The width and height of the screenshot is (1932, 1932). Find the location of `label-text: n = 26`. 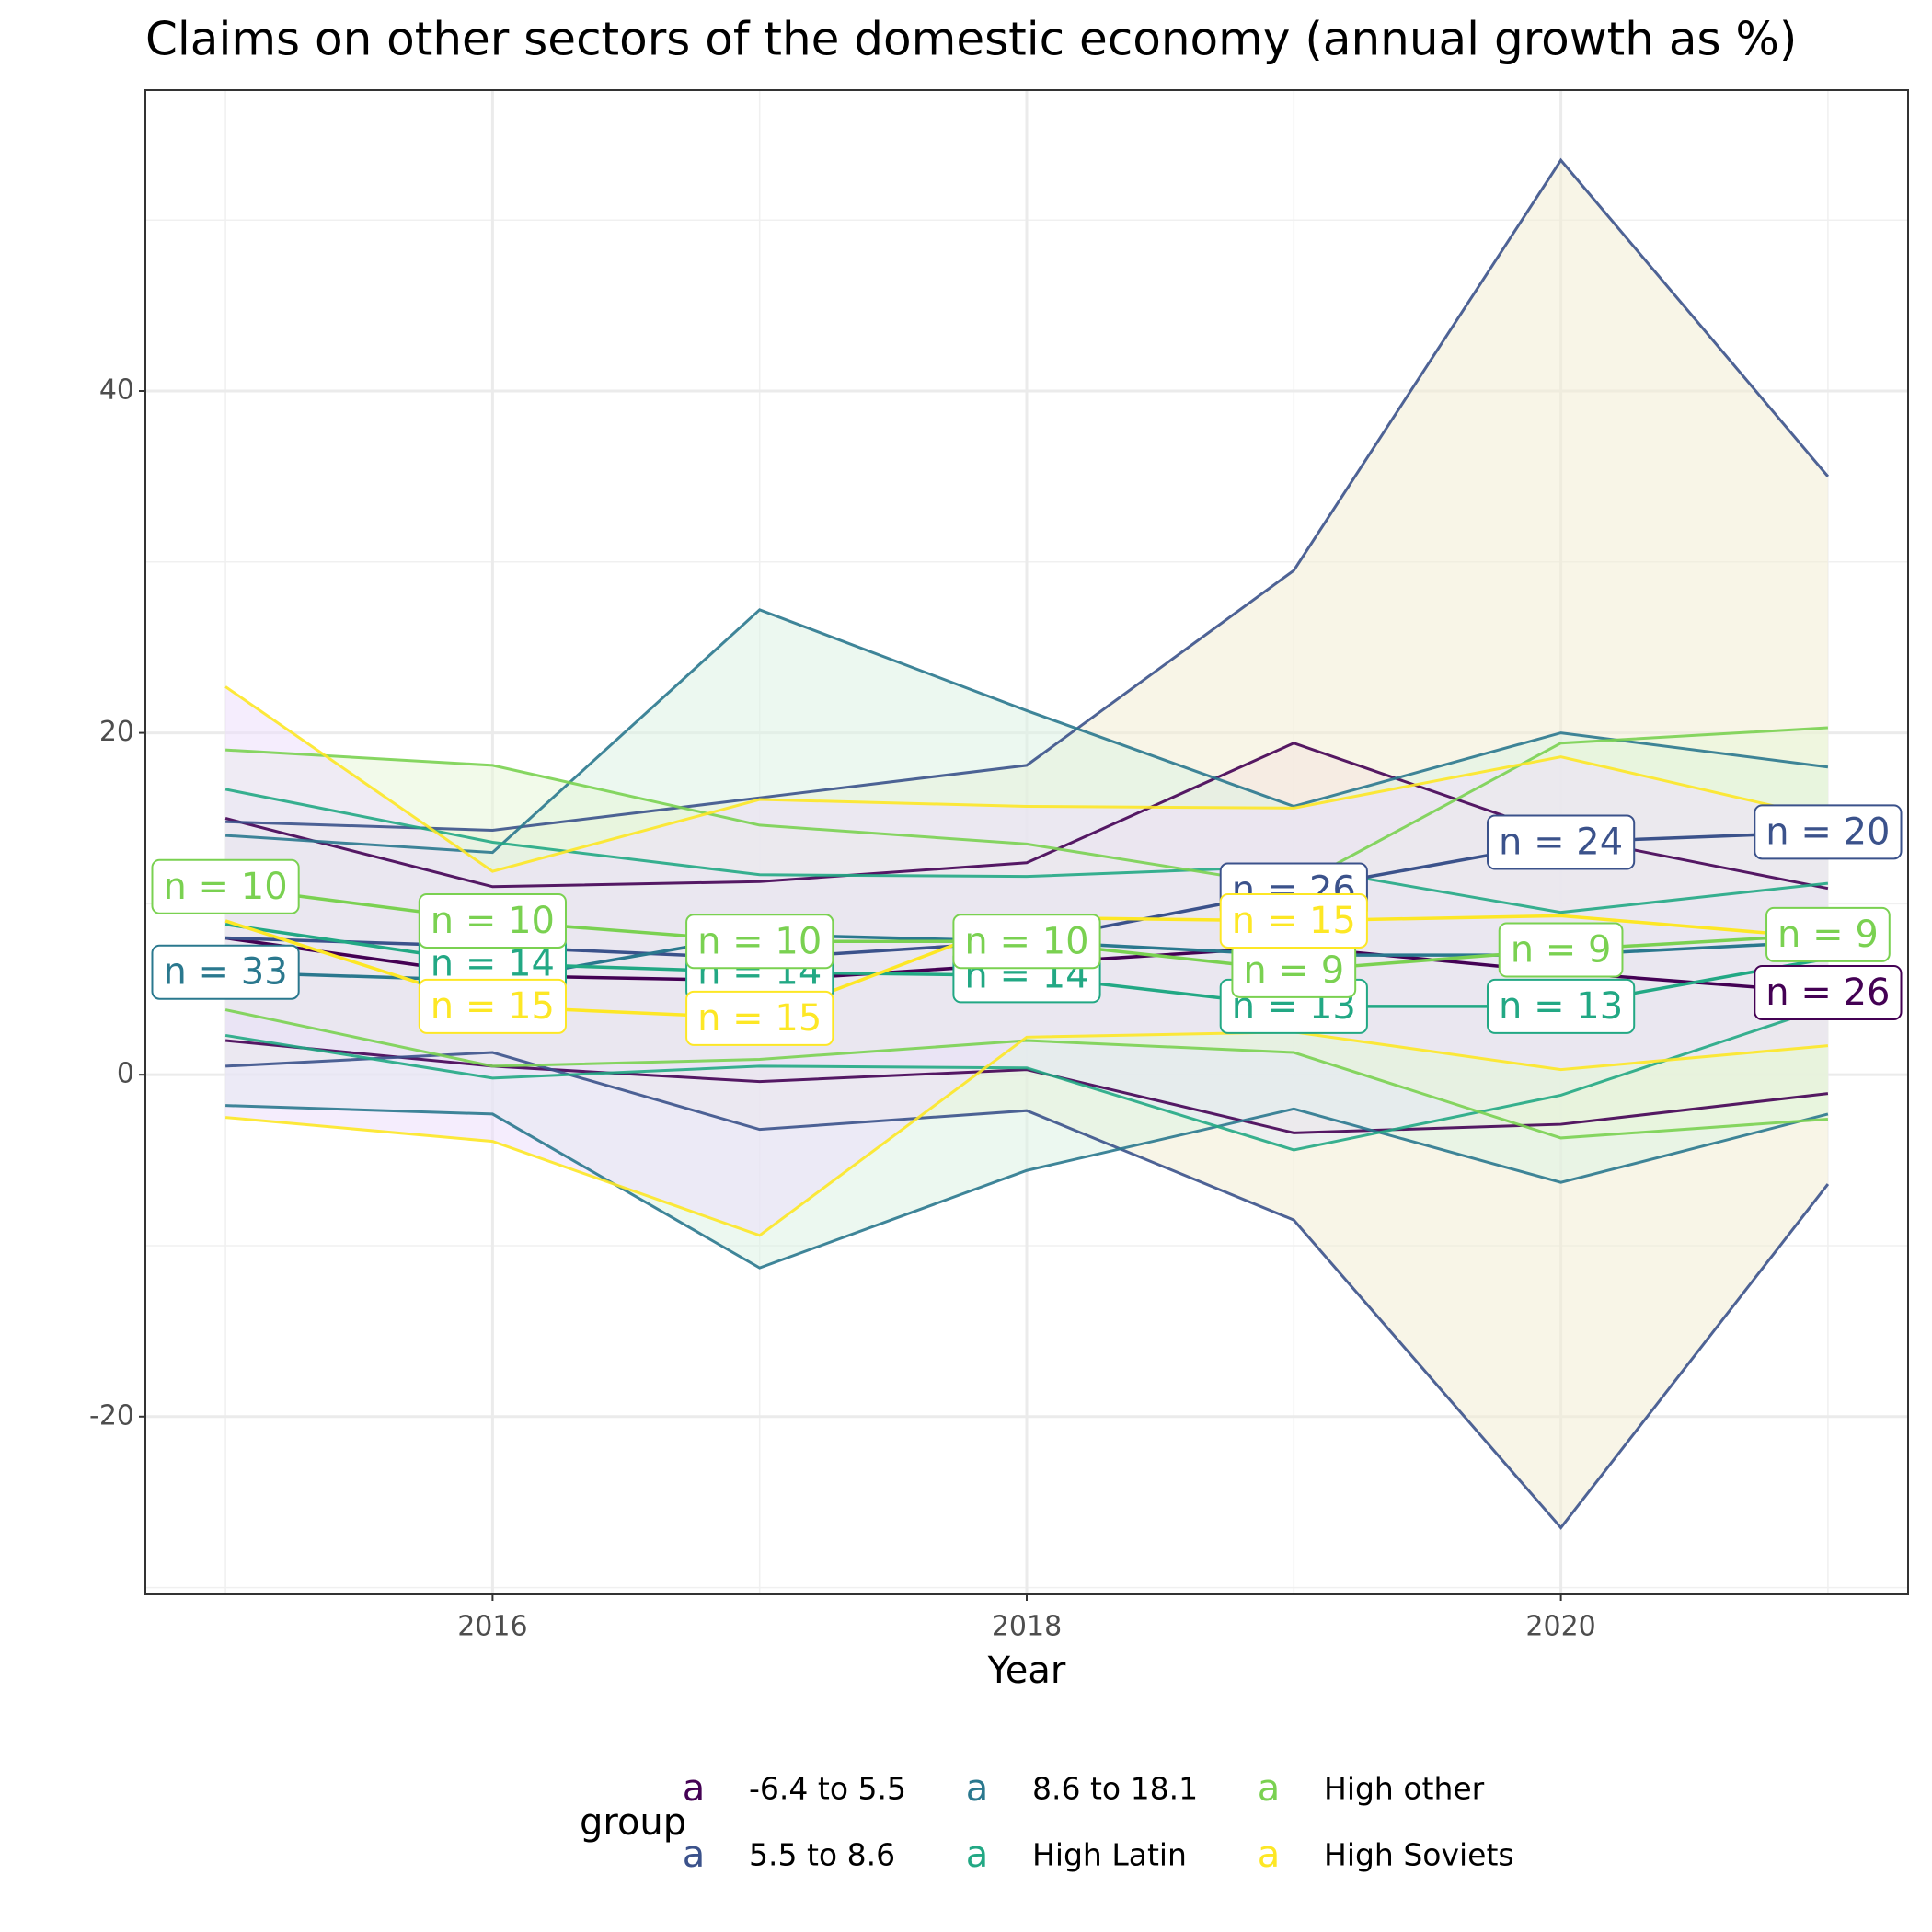

label-text: n = 26 is located at coordinates (1827, 993).